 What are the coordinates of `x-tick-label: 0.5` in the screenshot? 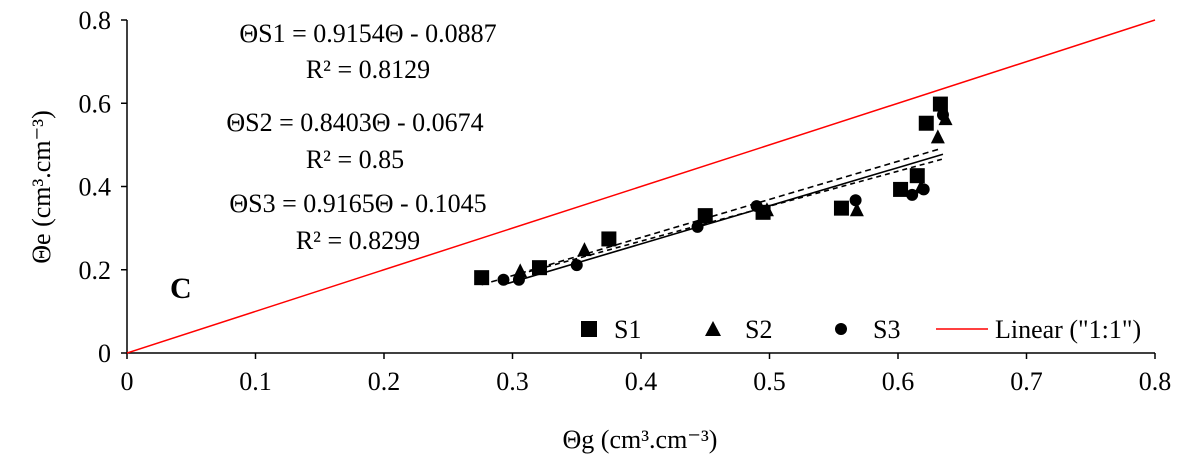 It's located at (769, 381).